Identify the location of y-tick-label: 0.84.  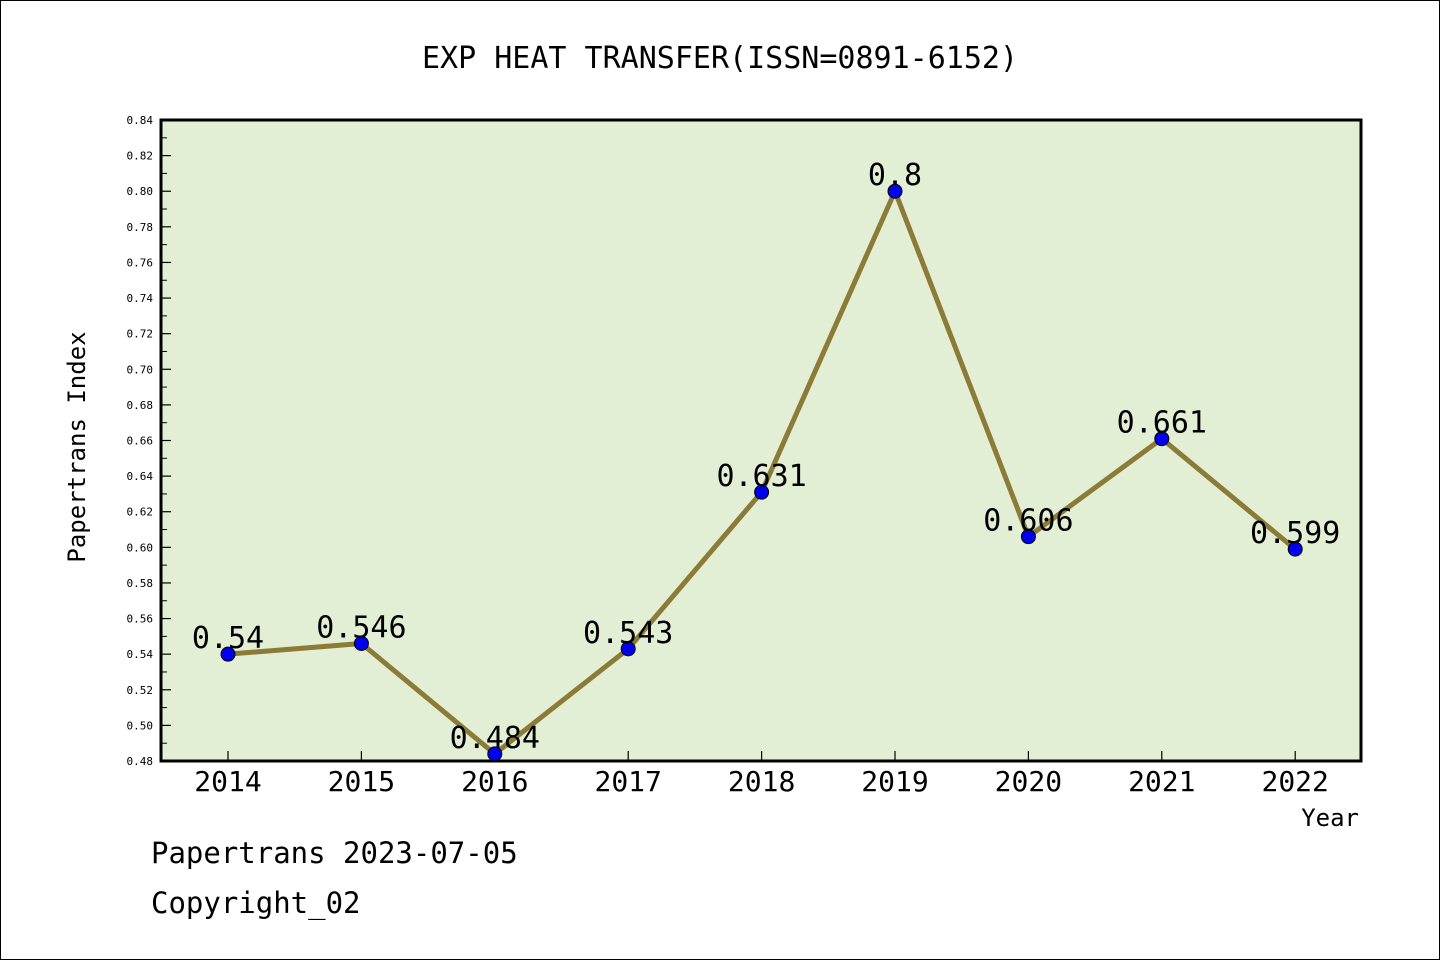
(140, 120).